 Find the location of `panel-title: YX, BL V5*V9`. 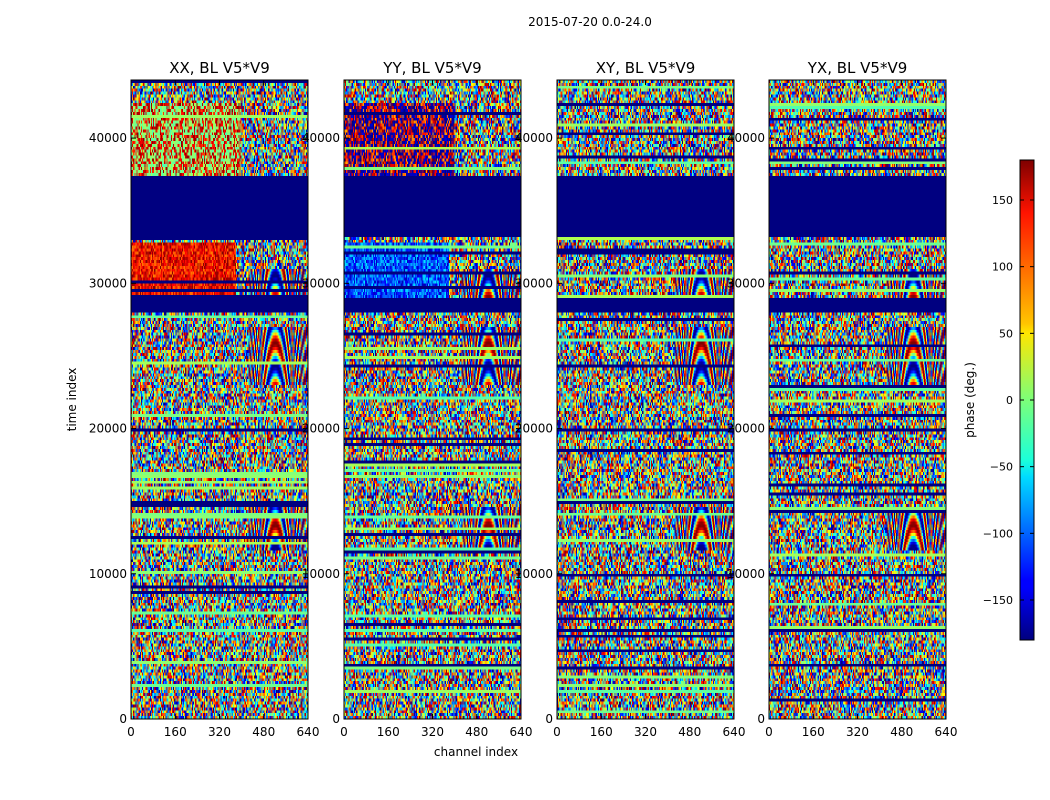

panel-title: YX, BL V5*V9 is located at coordinates (857, 68).